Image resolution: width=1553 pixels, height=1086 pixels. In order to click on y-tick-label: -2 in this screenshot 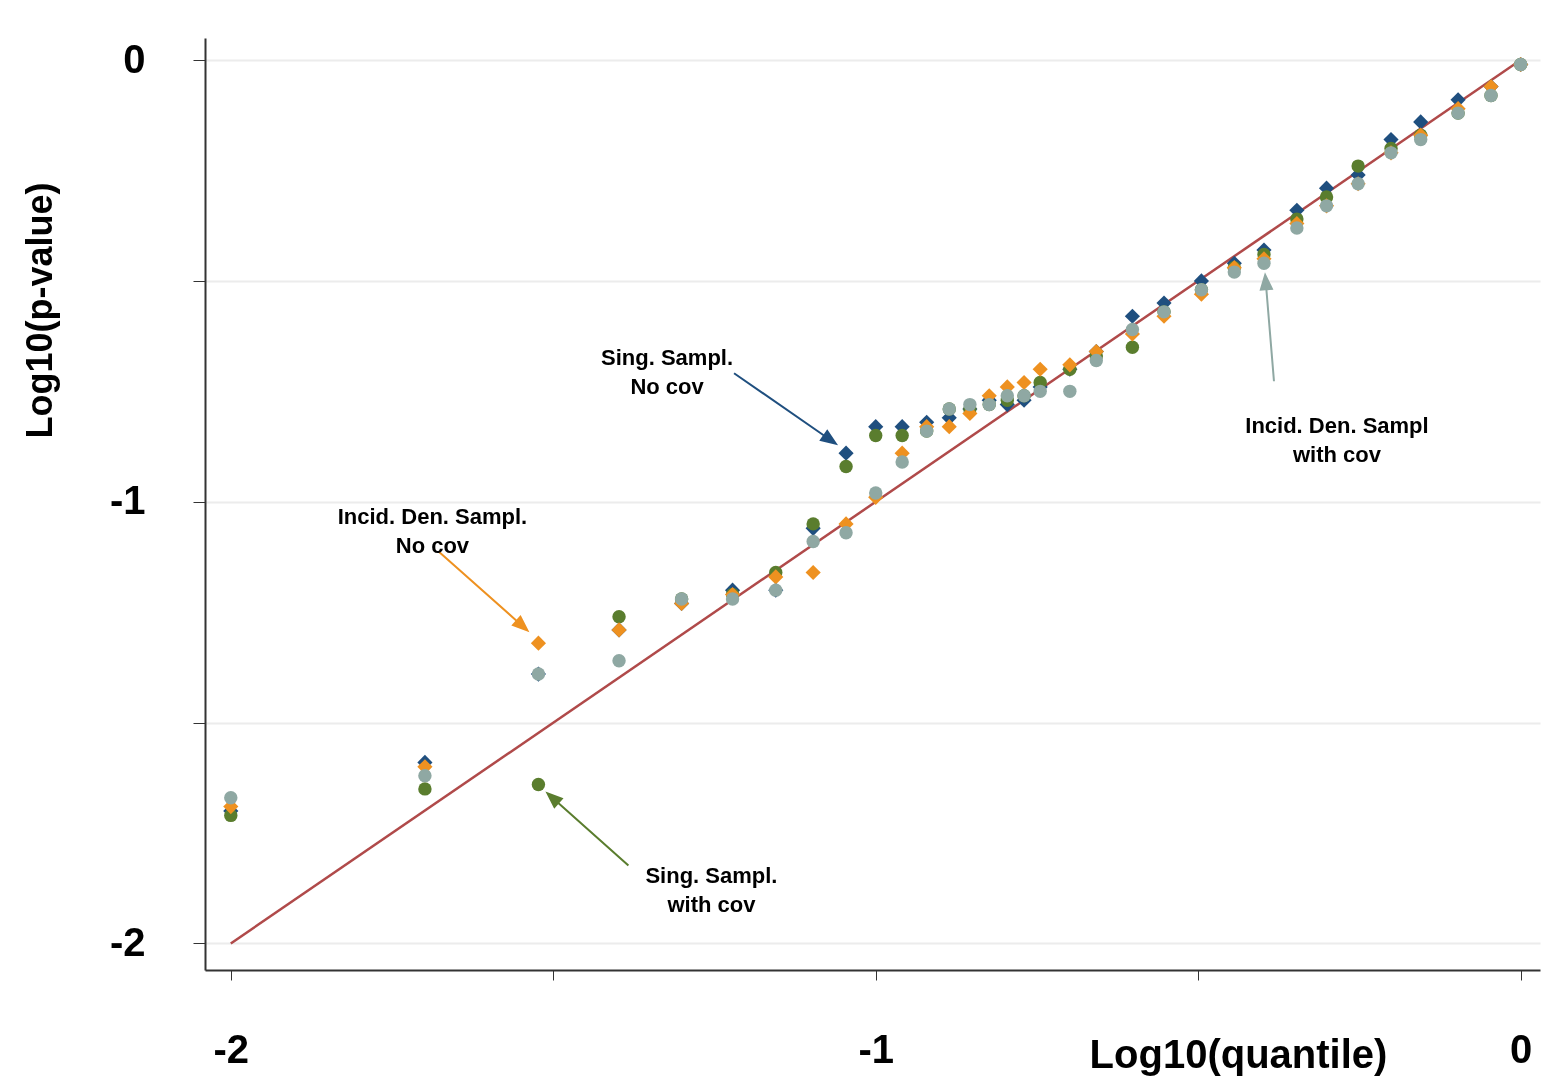, I will do `click(127, 942)`.